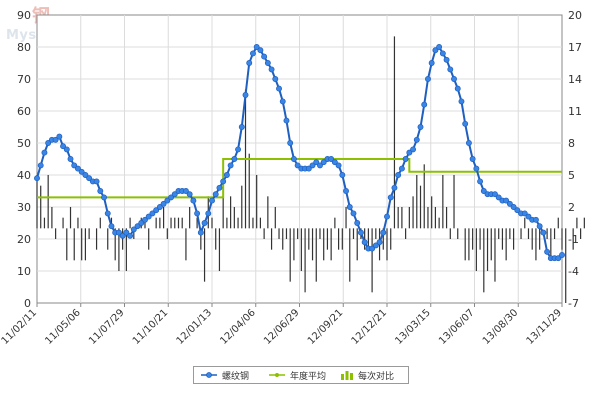 The width and height of the screenshot is (600, 400). Describe the element at coordinates (27, 303) in the screenshot. I see `y-tick-label: 0` at that location.